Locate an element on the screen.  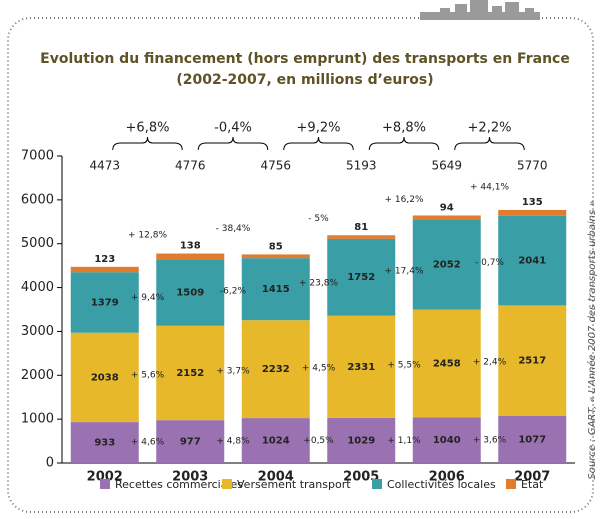
value-label: 1040 is located at coordinates (447, 440).